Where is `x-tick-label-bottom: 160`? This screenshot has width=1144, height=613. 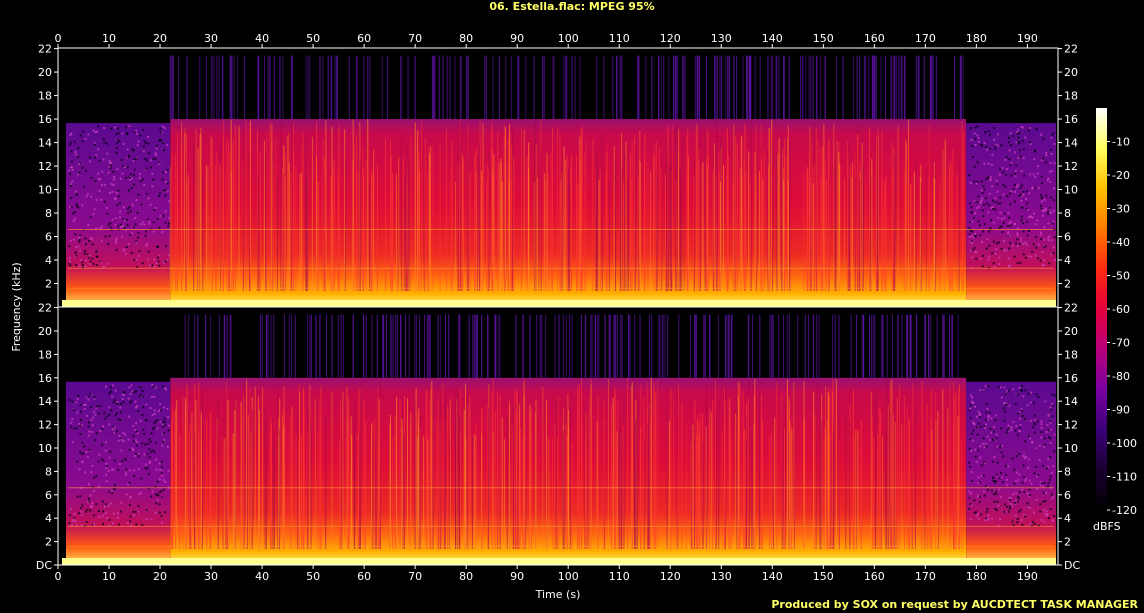 x-tick-label-bottom: 160 is located at coordinates (874, 576).